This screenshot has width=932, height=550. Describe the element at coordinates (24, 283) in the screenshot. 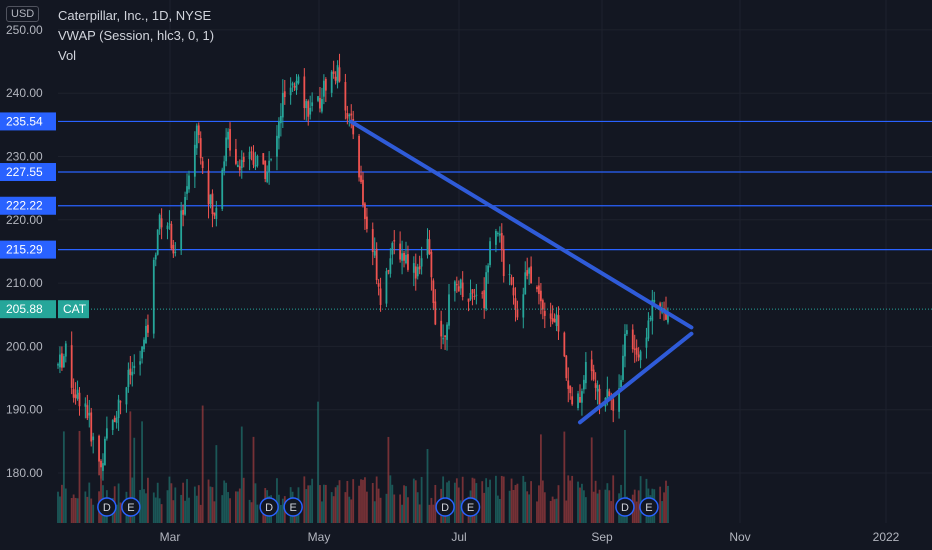

I see `y-tick-label: 210.00` at that location.